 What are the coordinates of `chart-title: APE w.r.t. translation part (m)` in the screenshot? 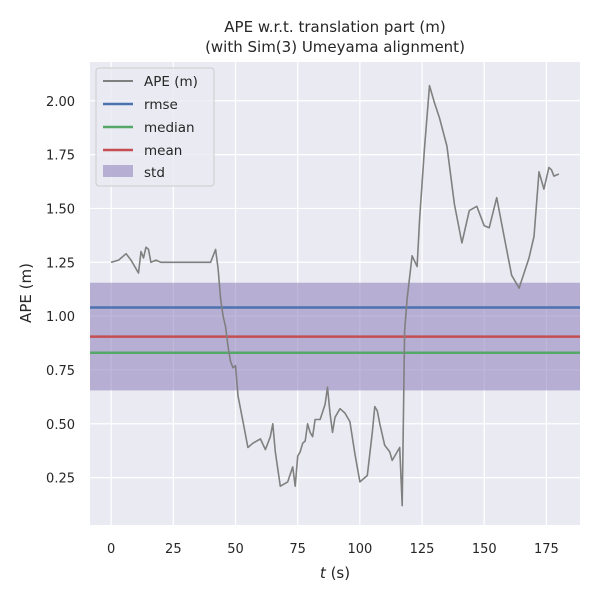 It's located at (334, 27).